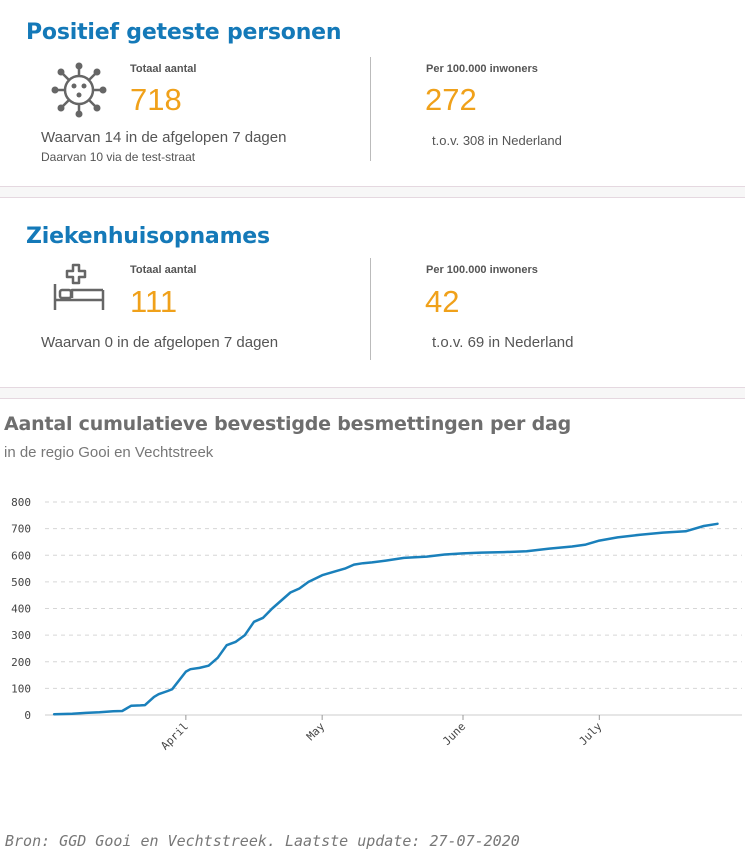  Describe the element at coordinates (21, 662) in the screenshot. I see `y-tick-label: 200` at that location.